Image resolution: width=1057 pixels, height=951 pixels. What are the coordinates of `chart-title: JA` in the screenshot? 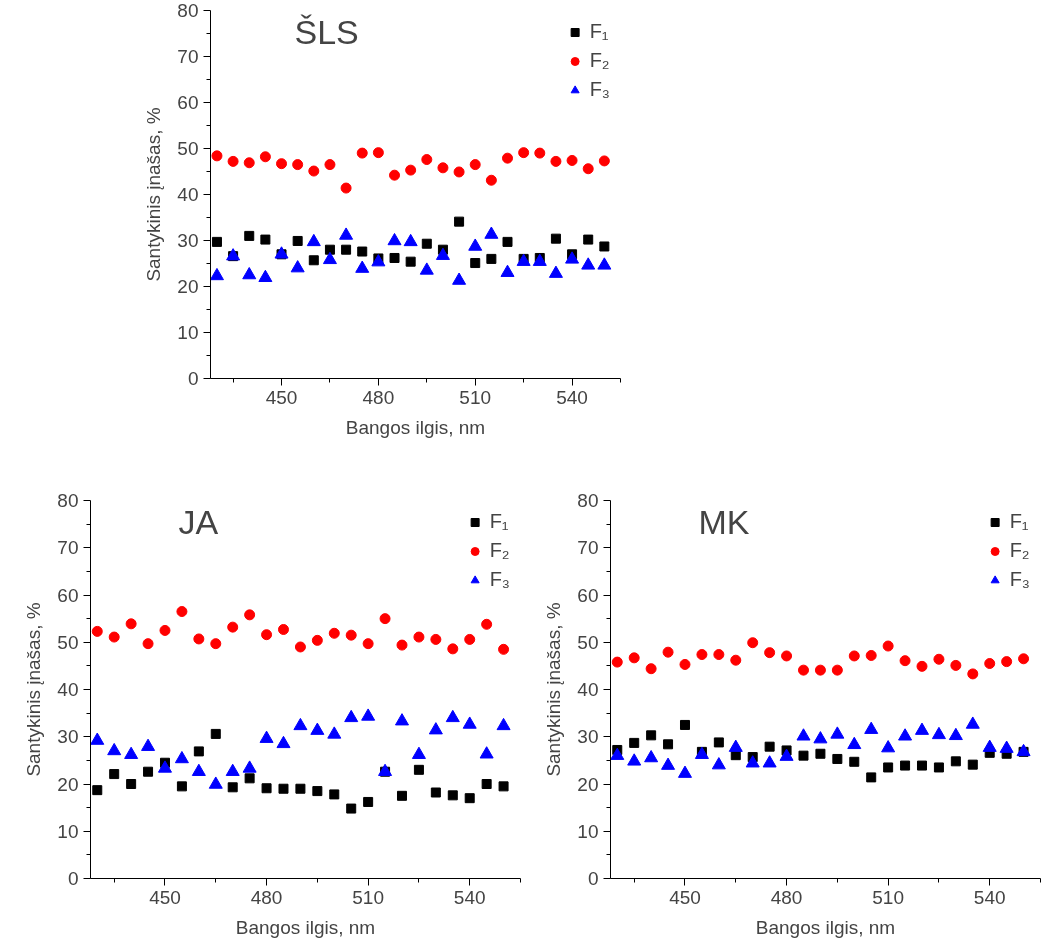 It's located at (198, 521).